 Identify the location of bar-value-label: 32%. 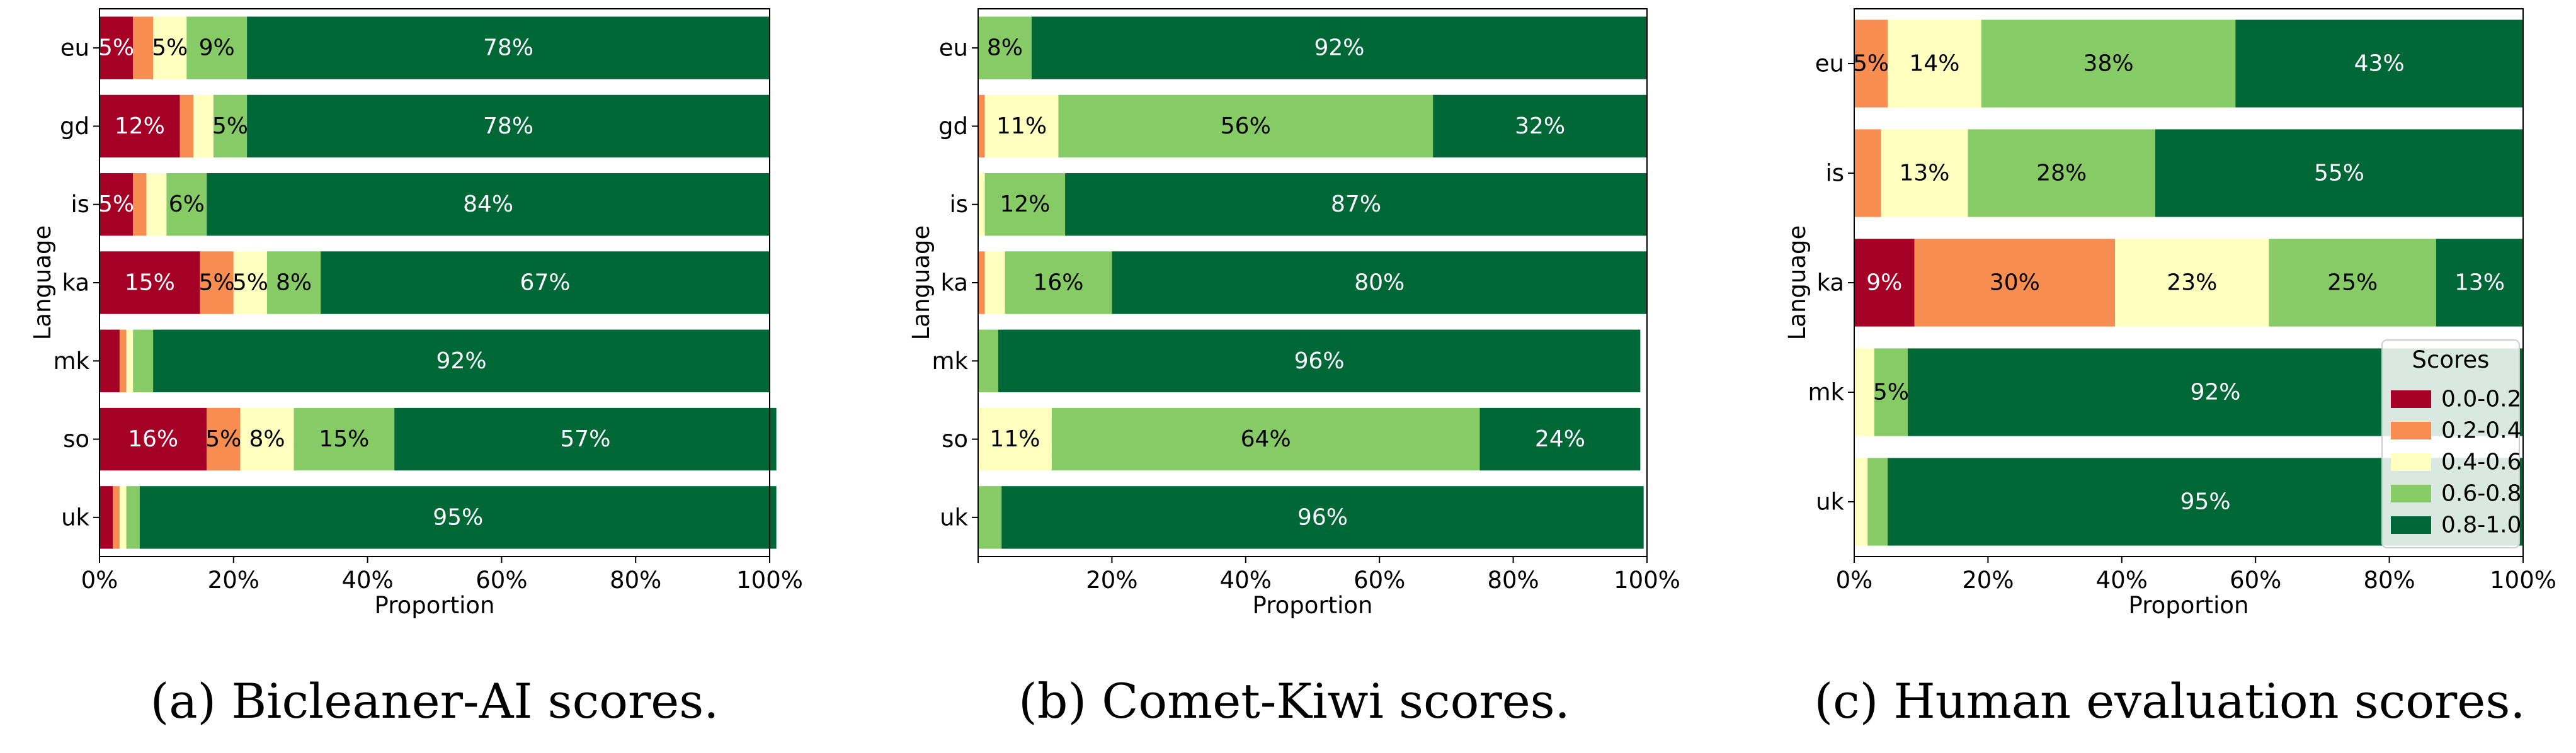
(1540, 126).